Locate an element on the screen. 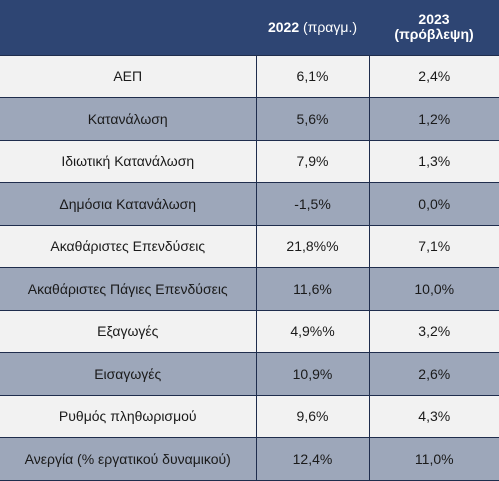  value-2023: 1,2% is located at coordinates (433, 119).